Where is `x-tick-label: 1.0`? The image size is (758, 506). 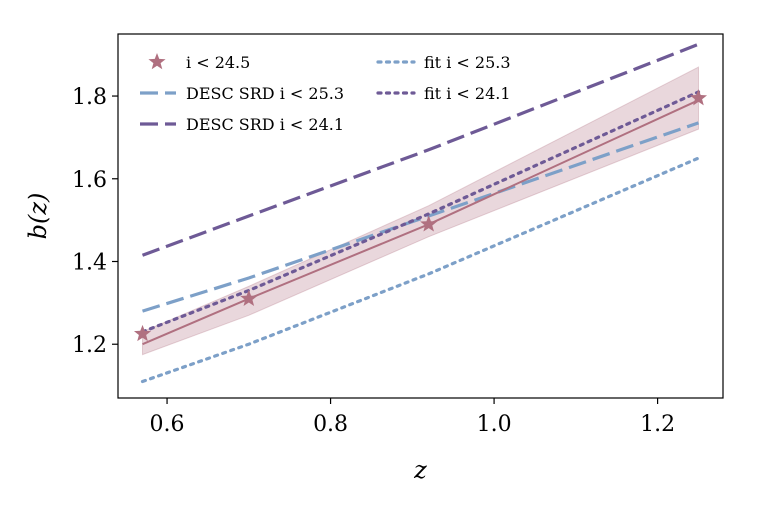
x-tick-label: 1.0 is located at coordinates (494, 424).